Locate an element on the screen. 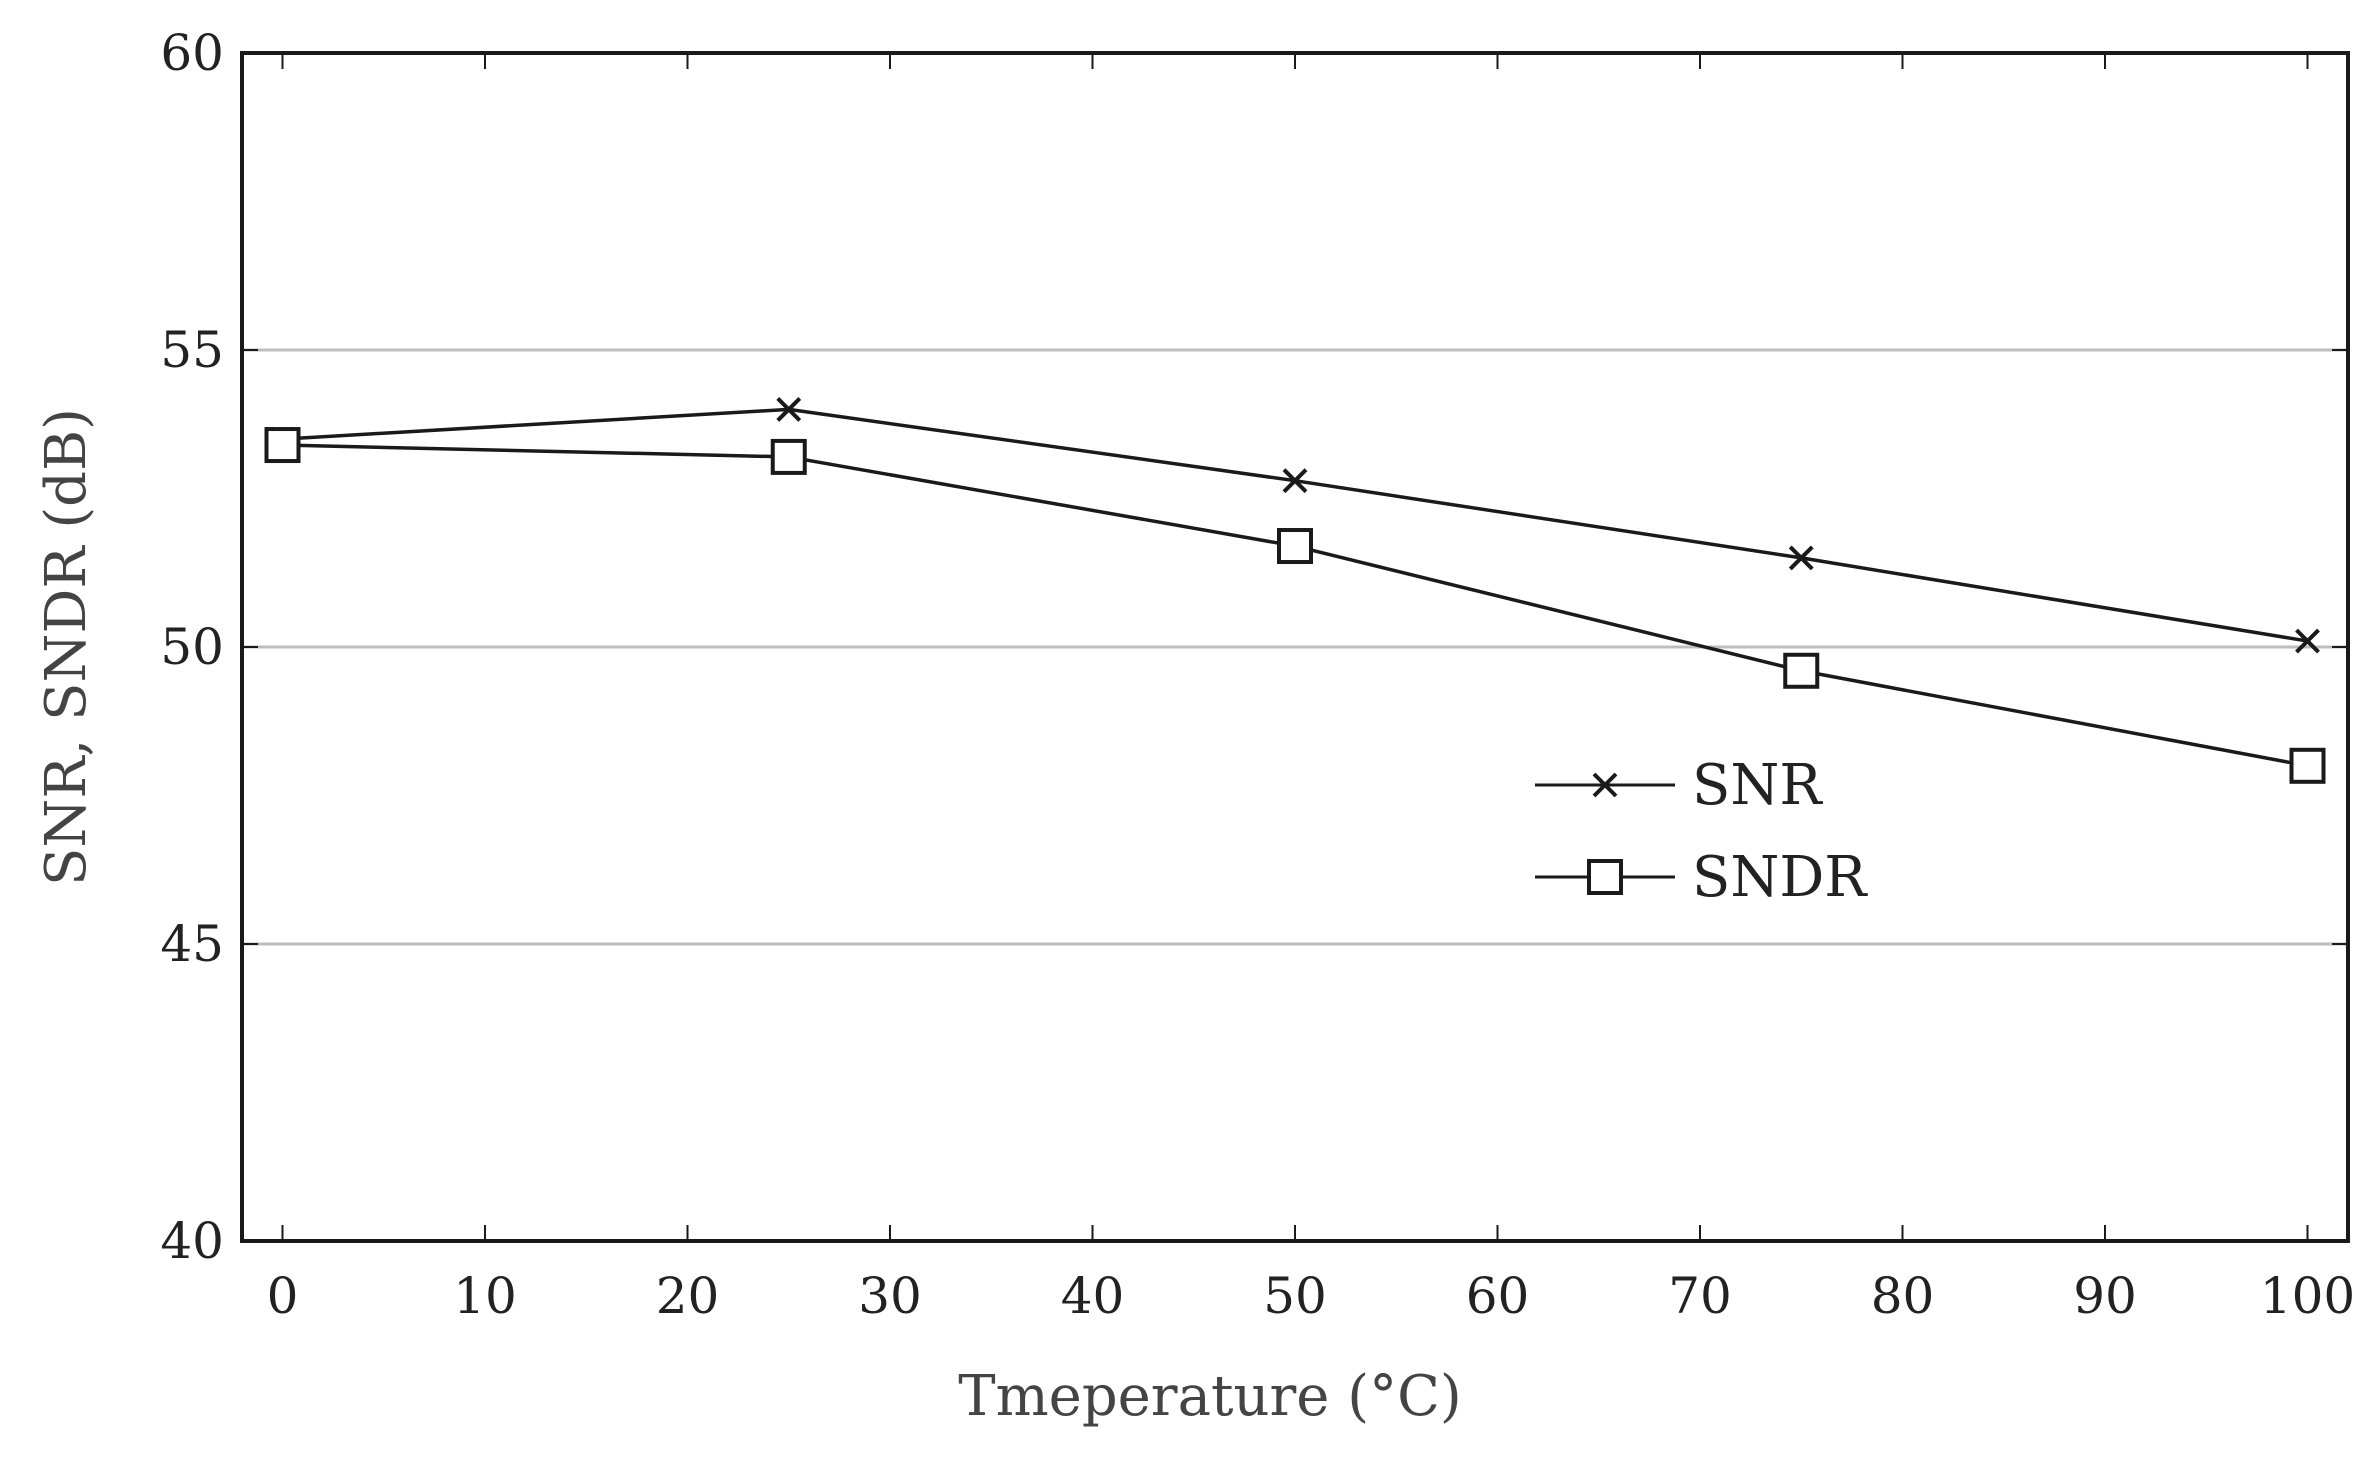  x-tick-label-100: 100 is located at coordinates (2307, 1296).